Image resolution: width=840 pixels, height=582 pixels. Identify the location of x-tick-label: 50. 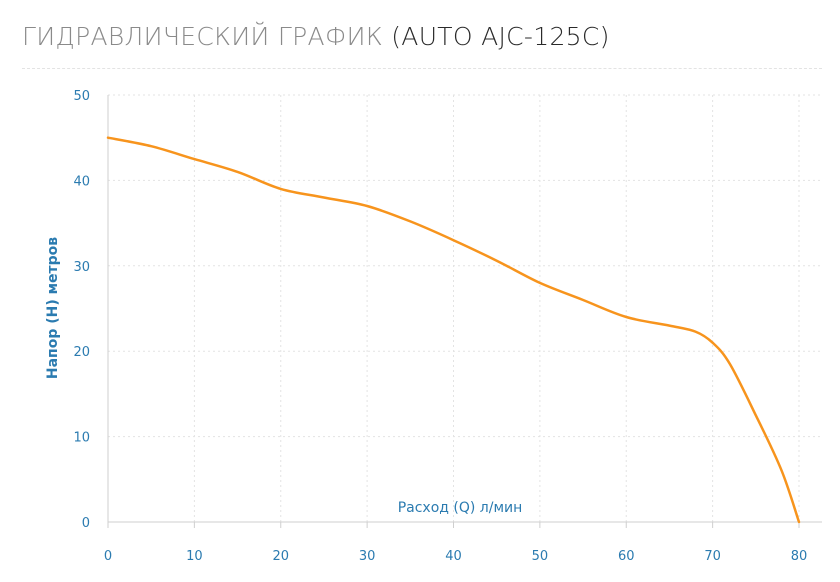
(540, 556).